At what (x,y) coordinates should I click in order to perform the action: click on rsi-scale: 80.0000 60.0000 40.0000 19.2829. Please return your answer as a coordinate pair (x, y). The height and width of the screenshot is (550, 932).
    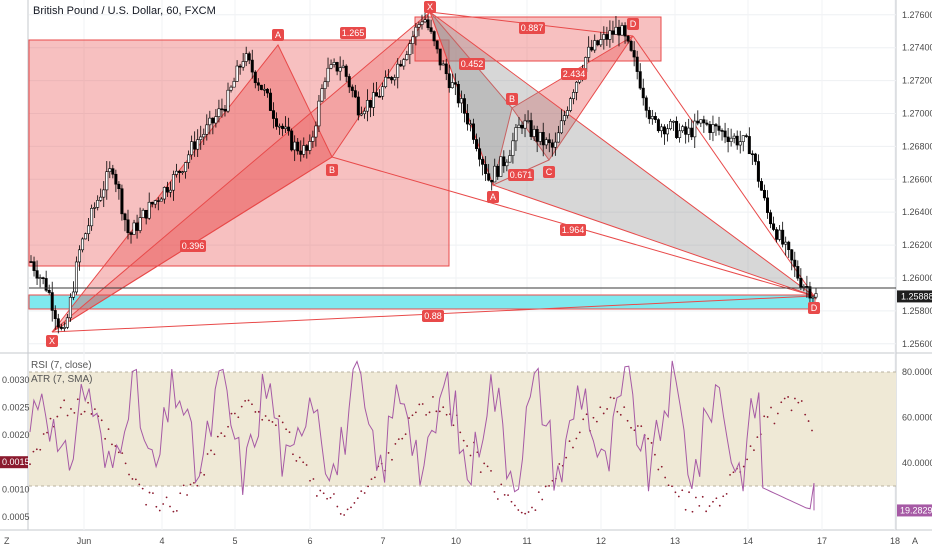
    Looking at the image, I should click on (914, 442).